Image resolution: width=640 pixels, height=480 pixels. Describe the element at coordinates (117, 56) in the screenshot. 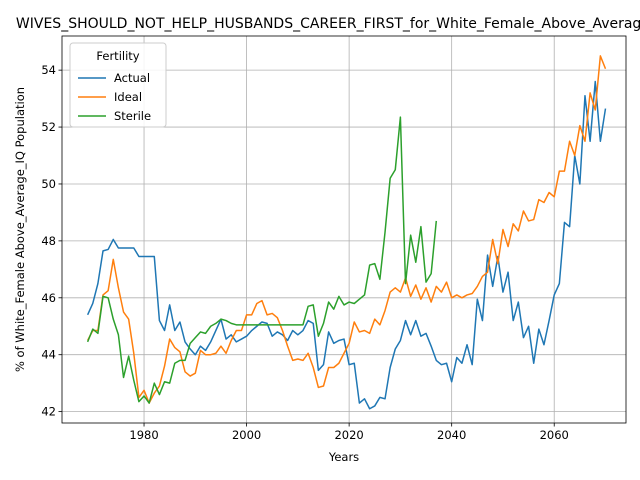

I see `legend-title: Fertility` at that location.